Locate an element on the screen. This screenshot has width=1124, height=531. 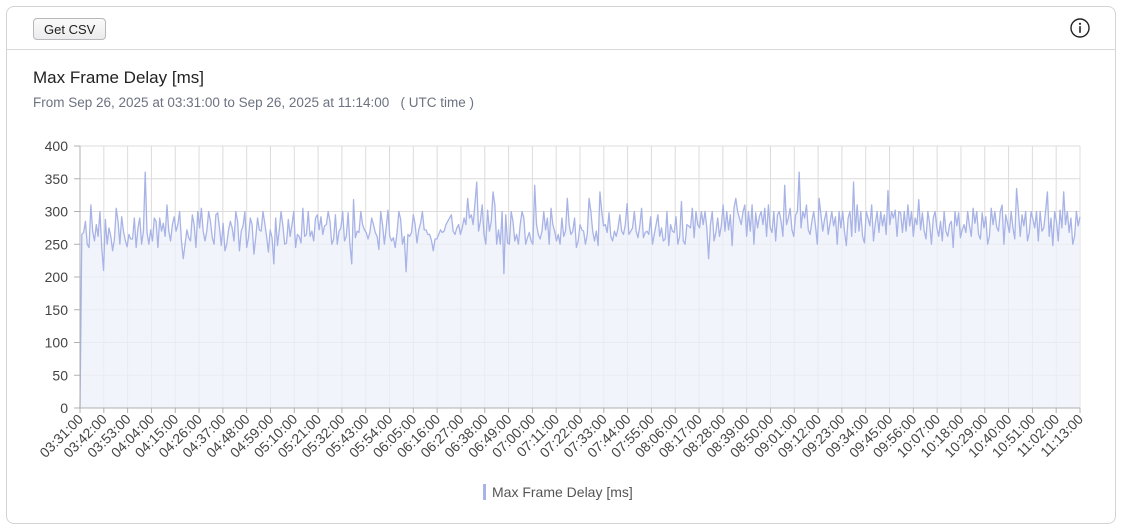
y-tick-label: 100 is located at coordinates (57, 343).